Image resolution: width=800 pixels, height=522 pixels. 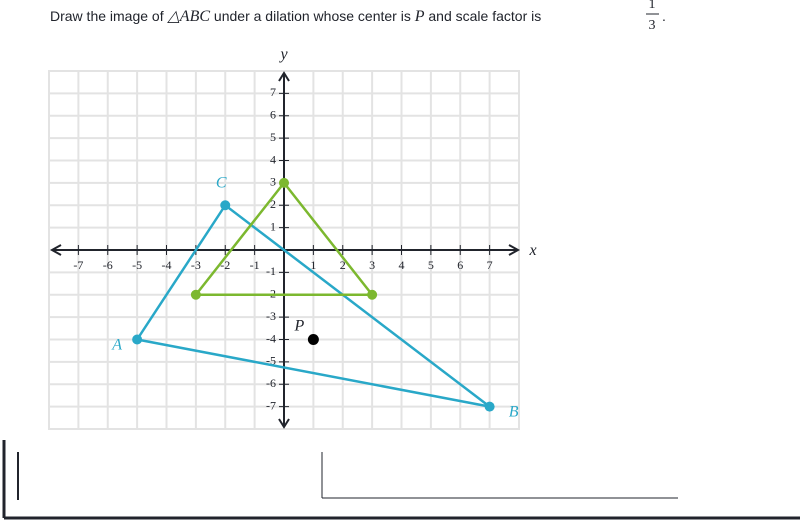 What do you see at coordinates (484, 16) in the screenshot?
I see `question-text: and scale factor is` at bounding box center [484, 16].